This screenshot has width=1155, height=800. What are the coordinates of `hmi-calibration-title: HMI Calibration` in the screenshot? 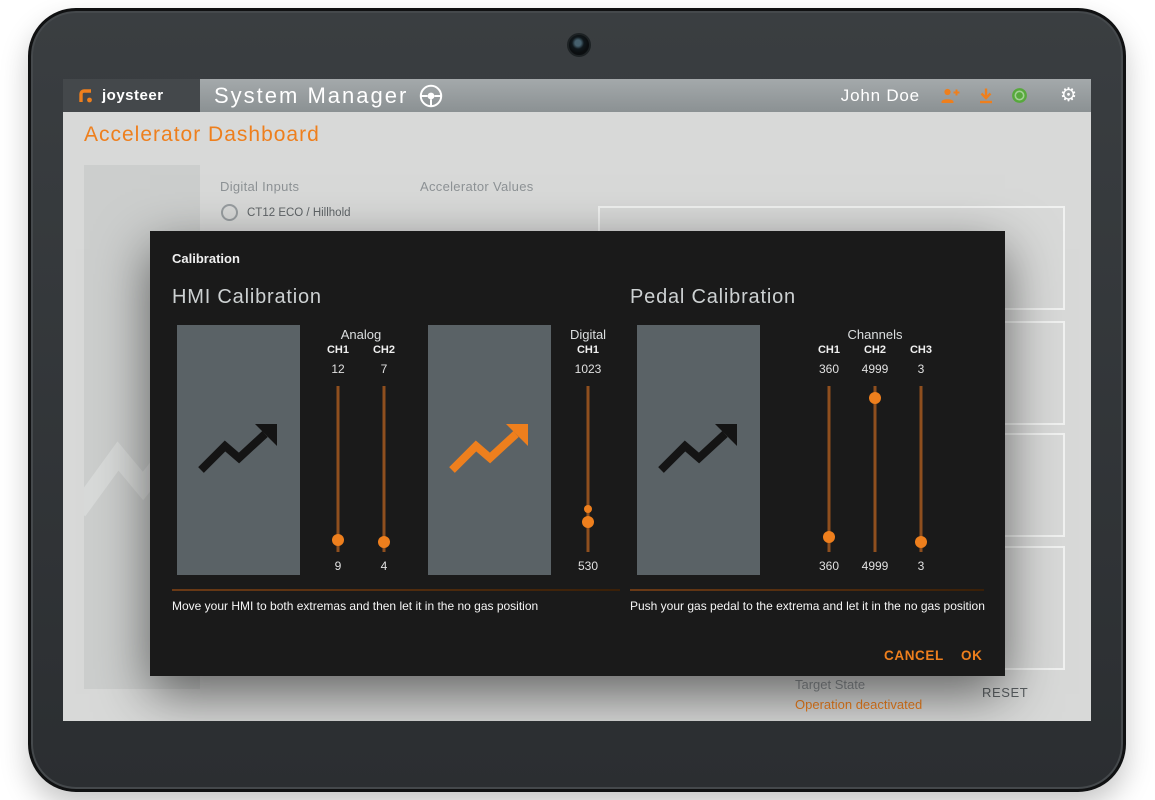 It's located at (247, 297).